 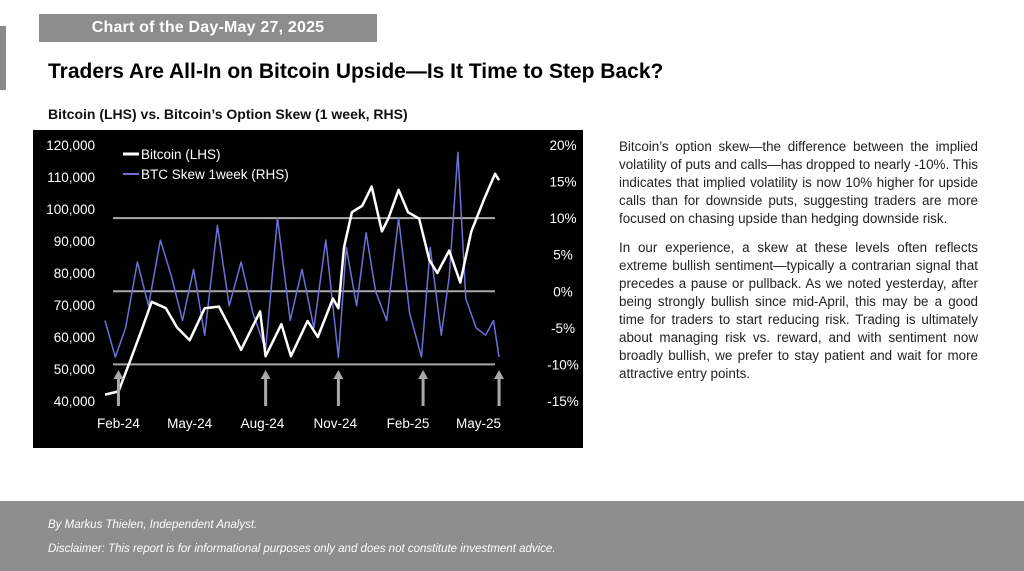 I want to click on left-axis-tick-label: 60,000, so click(x=74, y=337).